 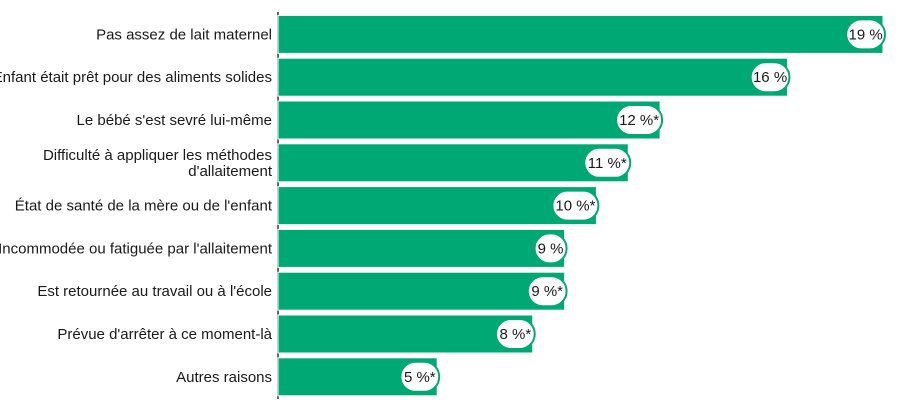 I want to click on category-label-line: Est retournée au travail ou à l'école, so click(x=154, y=291).